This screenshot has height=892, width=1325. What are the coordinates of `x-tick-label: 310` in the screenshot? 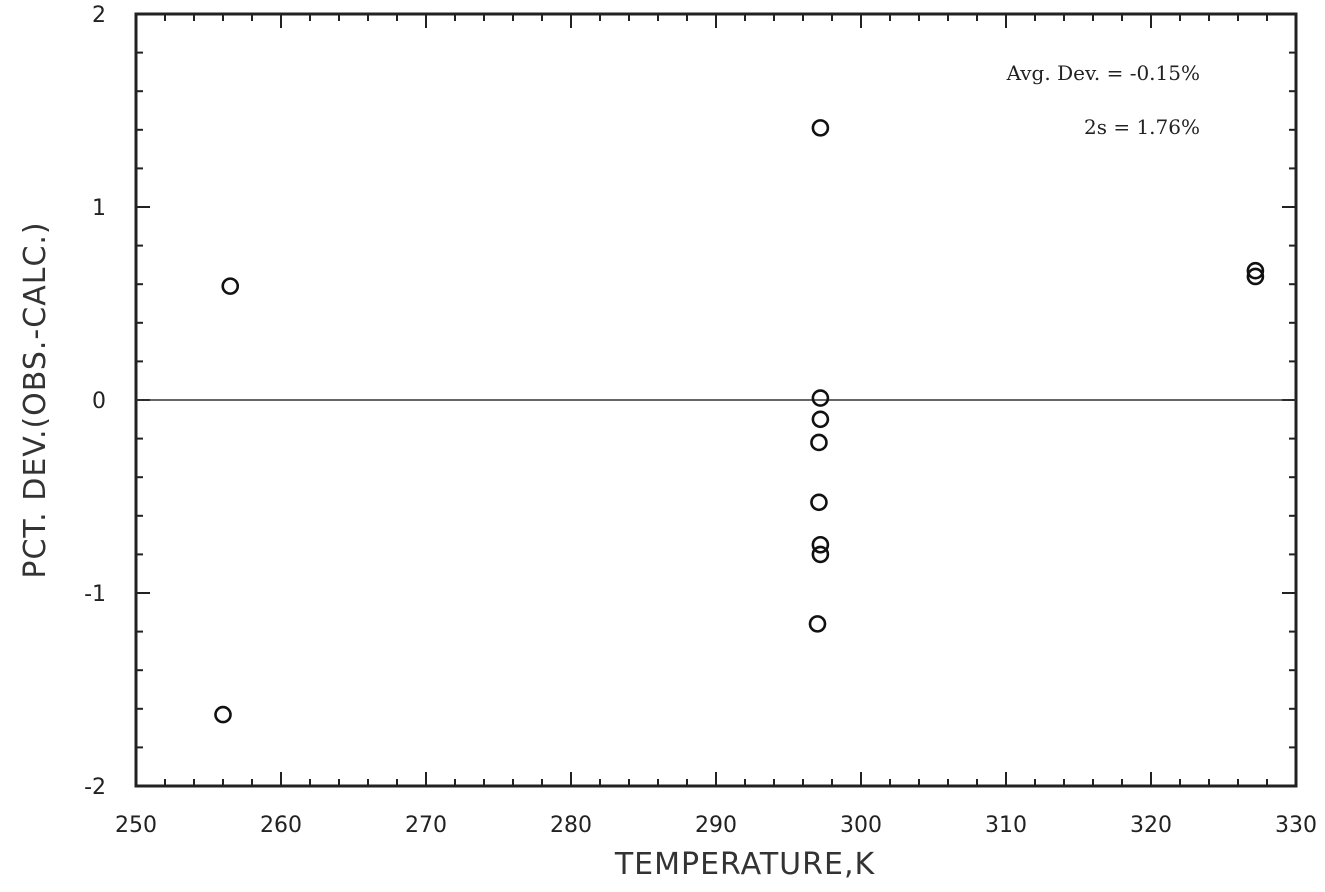 It's located at (1006, 825).